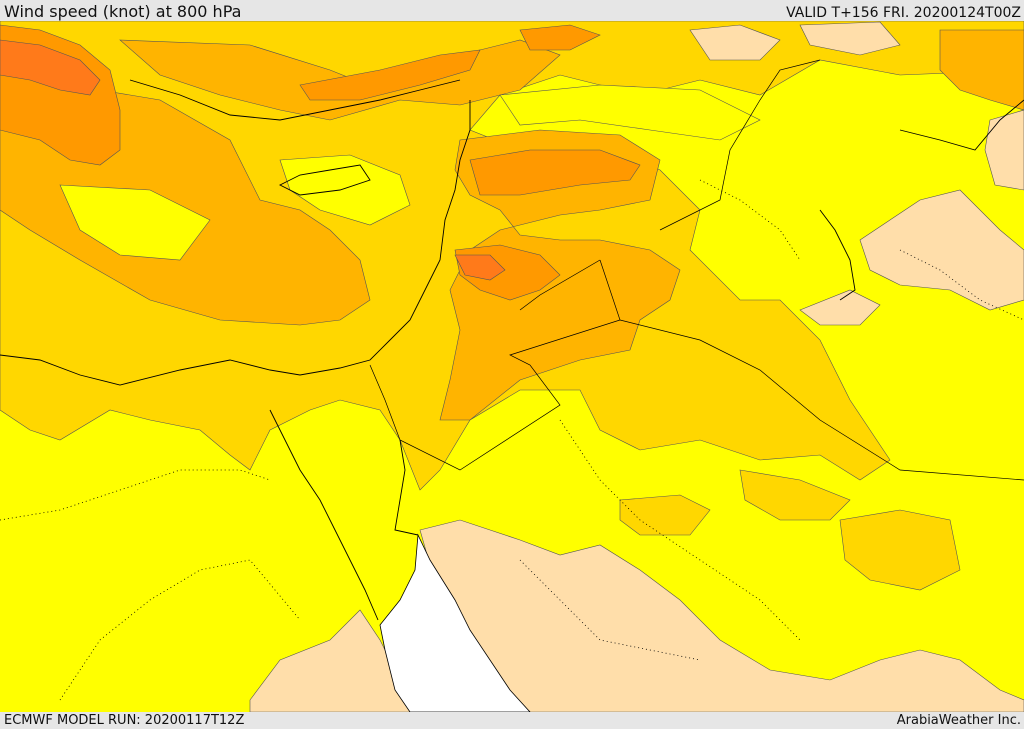 This screenshot has width=1024, height=729. What do you see at coordinates (390, 75) in the screenshot?
I see `band-orange-turkey` at bounding box center [390, 75].